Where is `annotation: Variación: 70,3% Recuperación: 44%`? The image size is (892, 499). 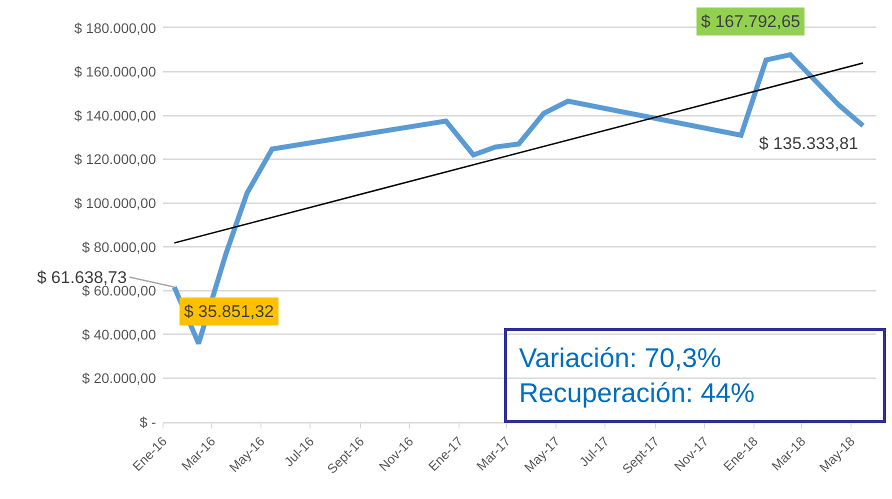 annotation: Variación: 70,3% Recuperación: 44% is located at coordinates (637, 375).